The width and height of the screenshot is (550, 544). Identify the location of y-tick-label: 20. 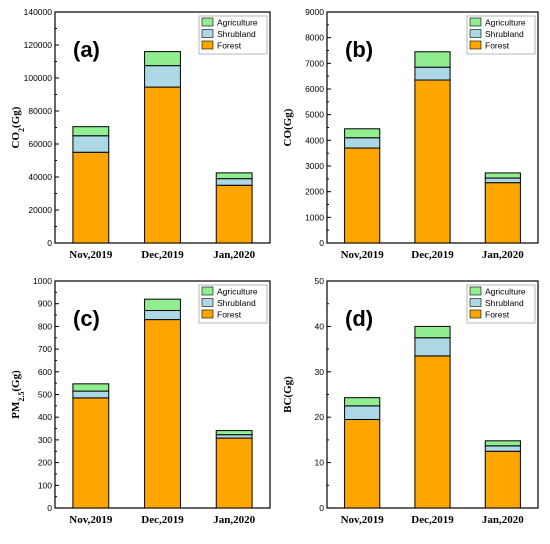
(320, 417).